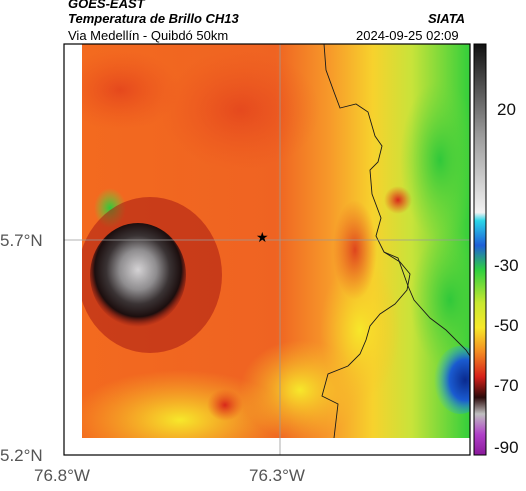  I want to click on convective-cloud, so click(138, 275).